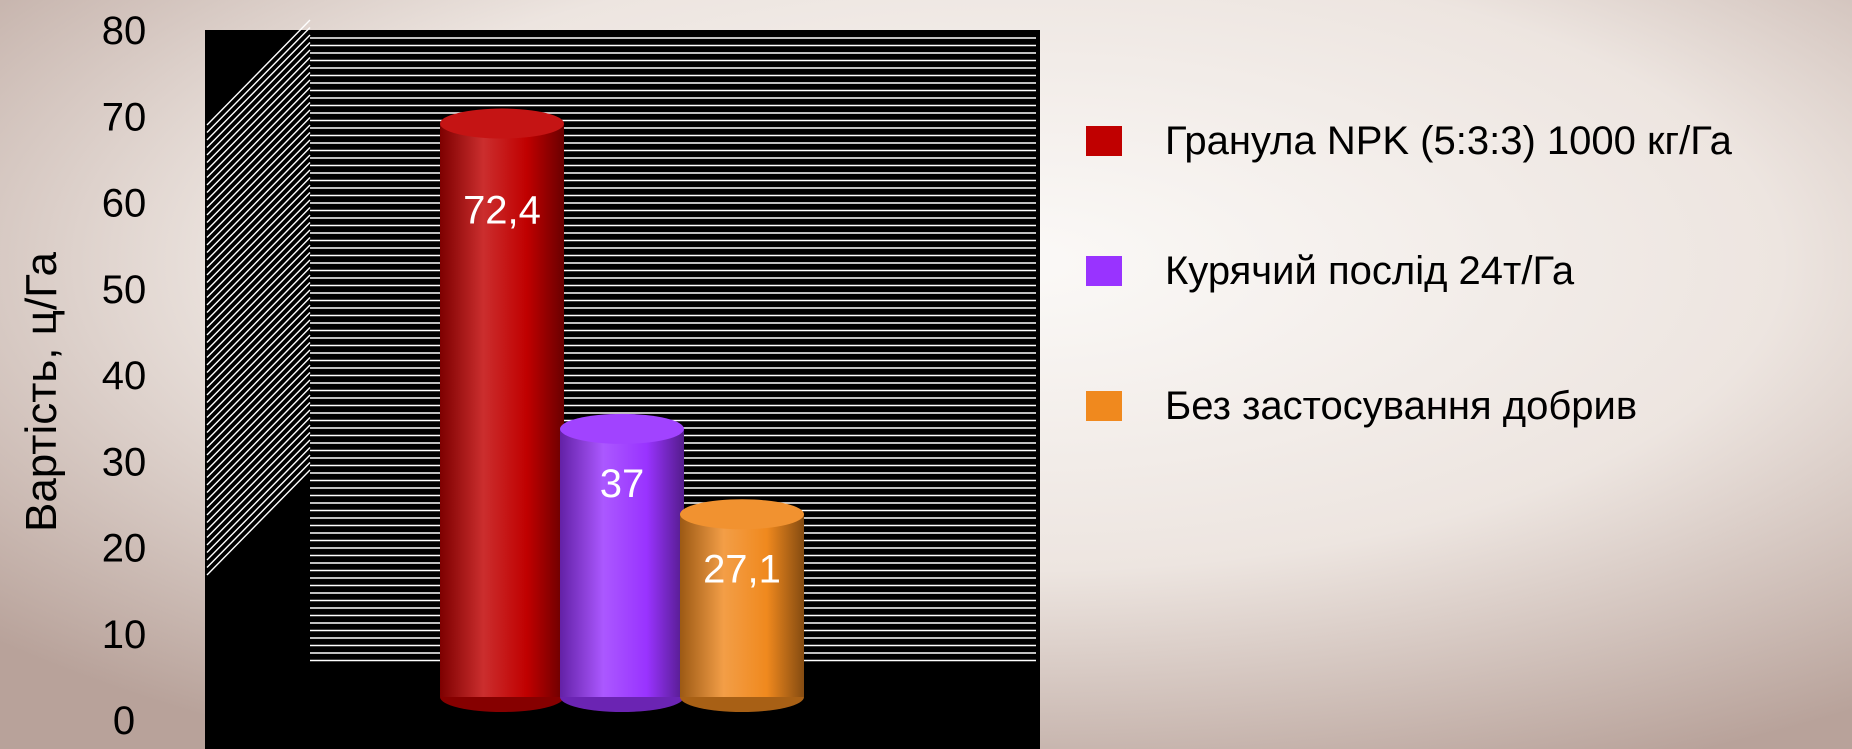 The image size is (1852, 749). What do you see at coordinates (502, 211) in the screenshot?
I see `data-label: 72,4` at bounding box center [502, 211].